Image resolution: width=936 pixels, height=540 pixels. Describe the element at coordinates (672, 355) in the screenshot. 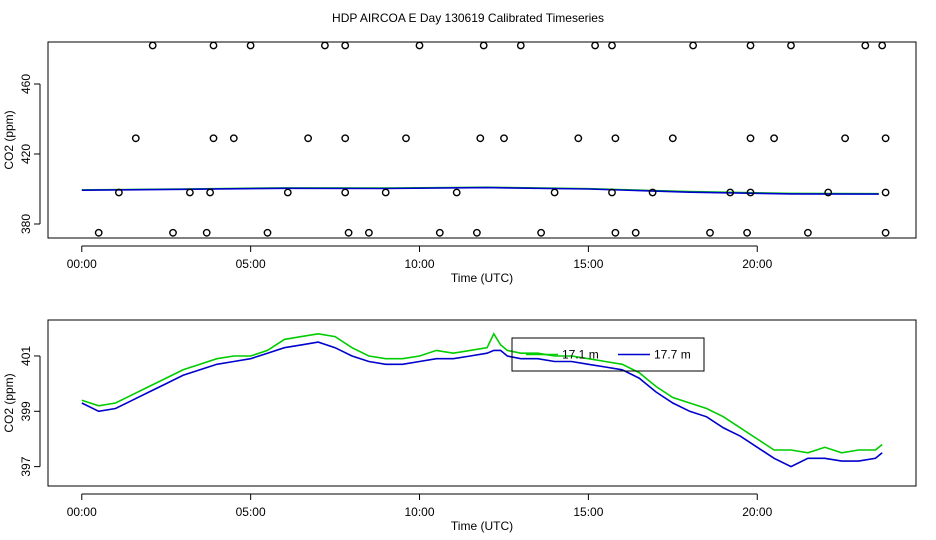

I see `legend-entry-1: 17.7 m` at that location.